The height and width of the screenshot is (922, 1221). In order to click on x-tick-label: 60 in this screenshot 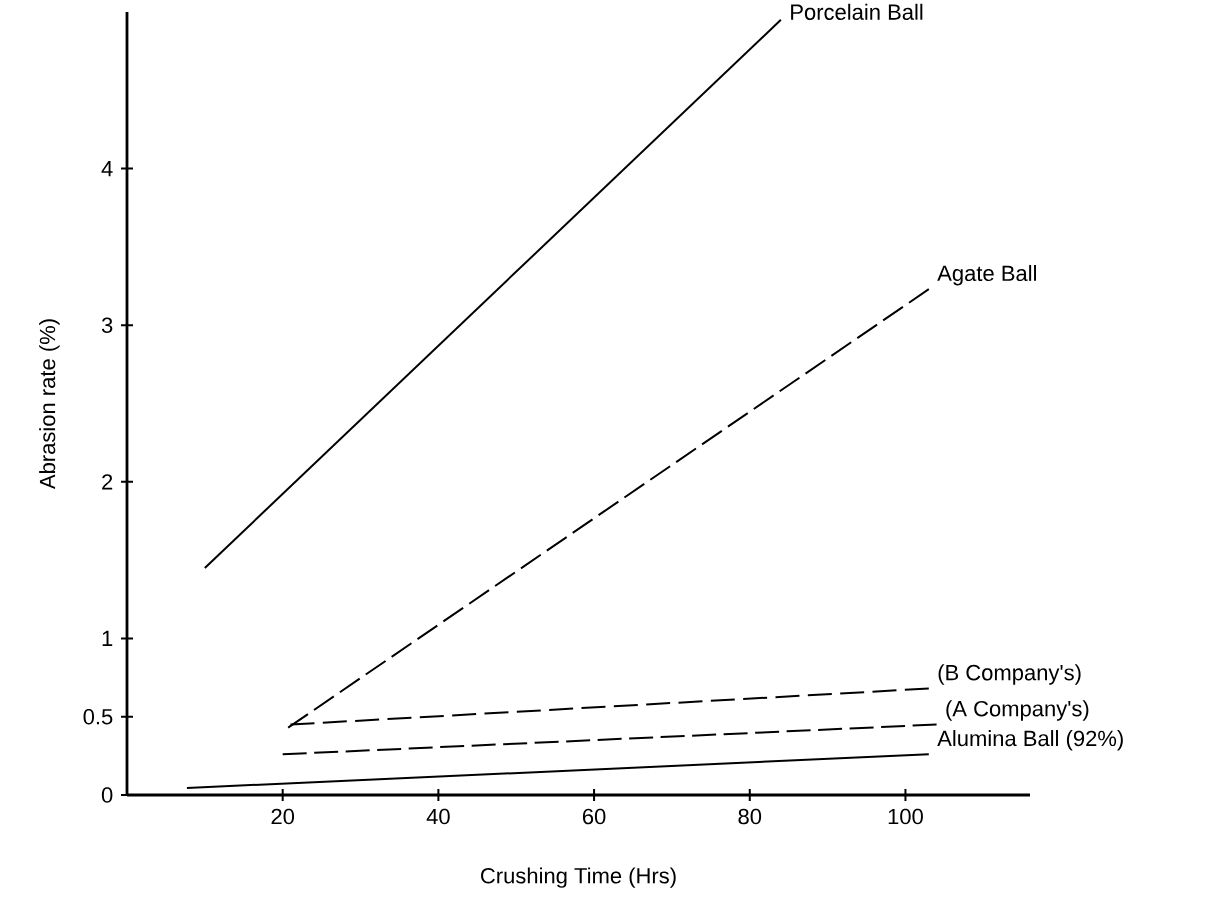, I will do `click(594, 816)`.